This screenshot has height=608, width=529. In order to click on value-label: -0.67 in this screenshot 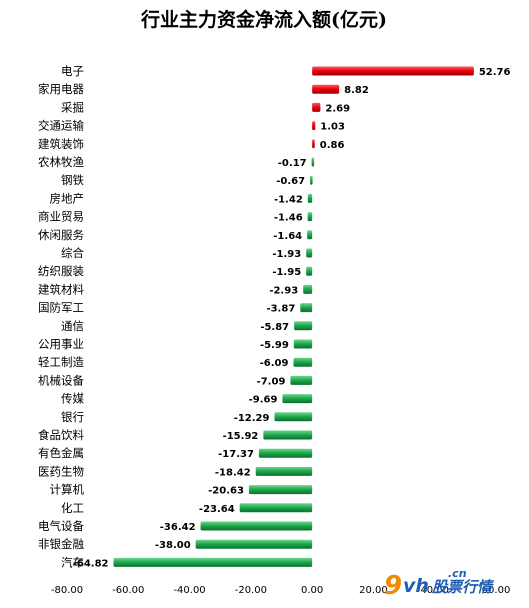, I will do `click(290, 181)`.